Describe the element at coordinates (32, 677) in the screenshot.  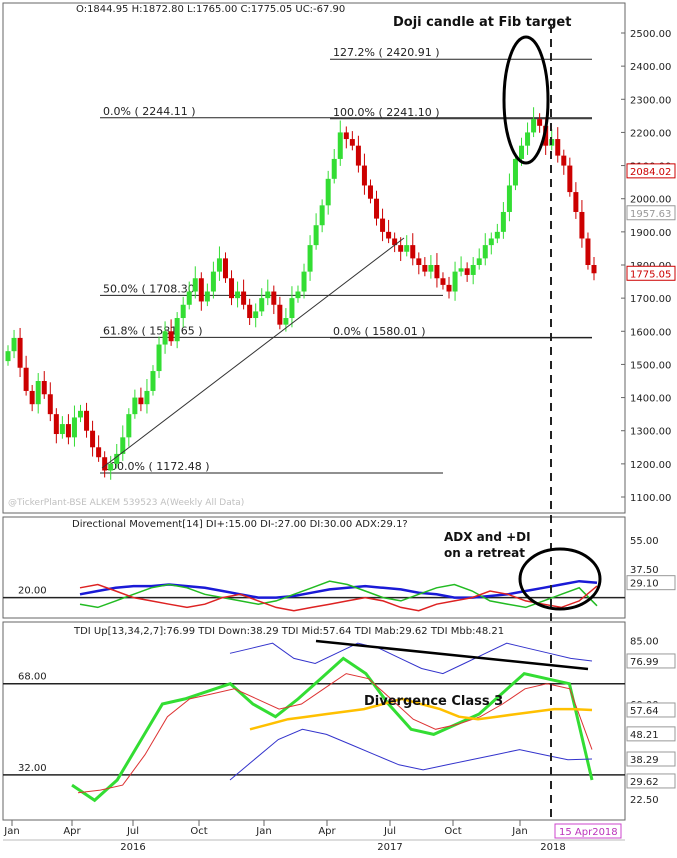
I see `tdi-ref-label: 68.00` at that location.